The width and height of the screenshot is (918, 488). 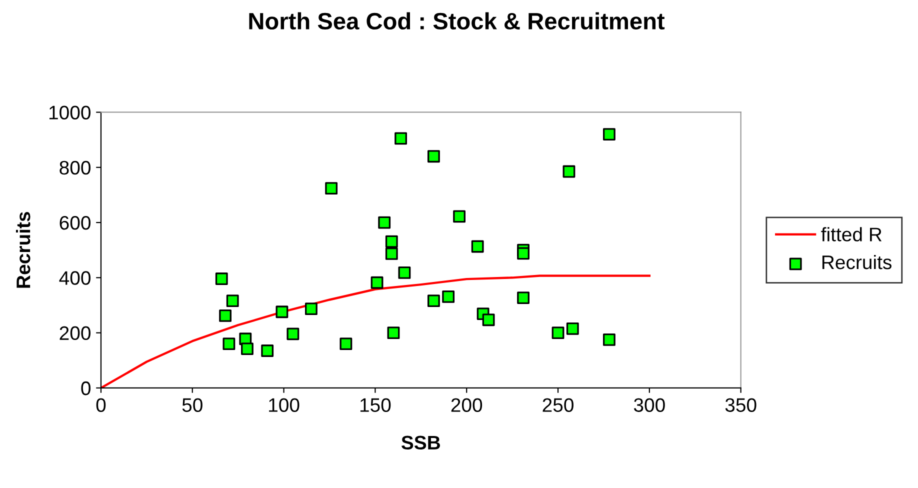 What do you see at coordinates (558, 405) in the screenshot?
I see `x-tick-label: 250` at bounding box center [558, 405].